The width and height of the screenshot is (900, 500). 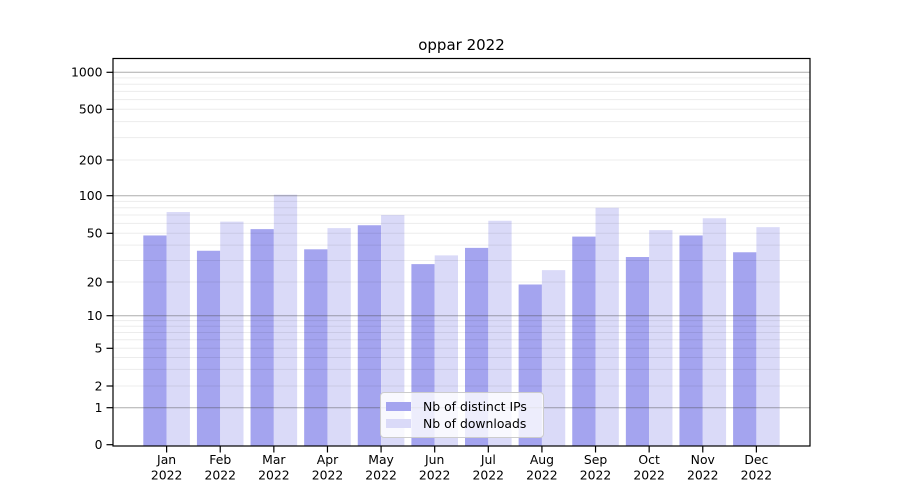 What do you see at coordinates (768, 336) in the screenshot?
I see `bar-downloads-Dec-2022` at bounding box center [768, 336].